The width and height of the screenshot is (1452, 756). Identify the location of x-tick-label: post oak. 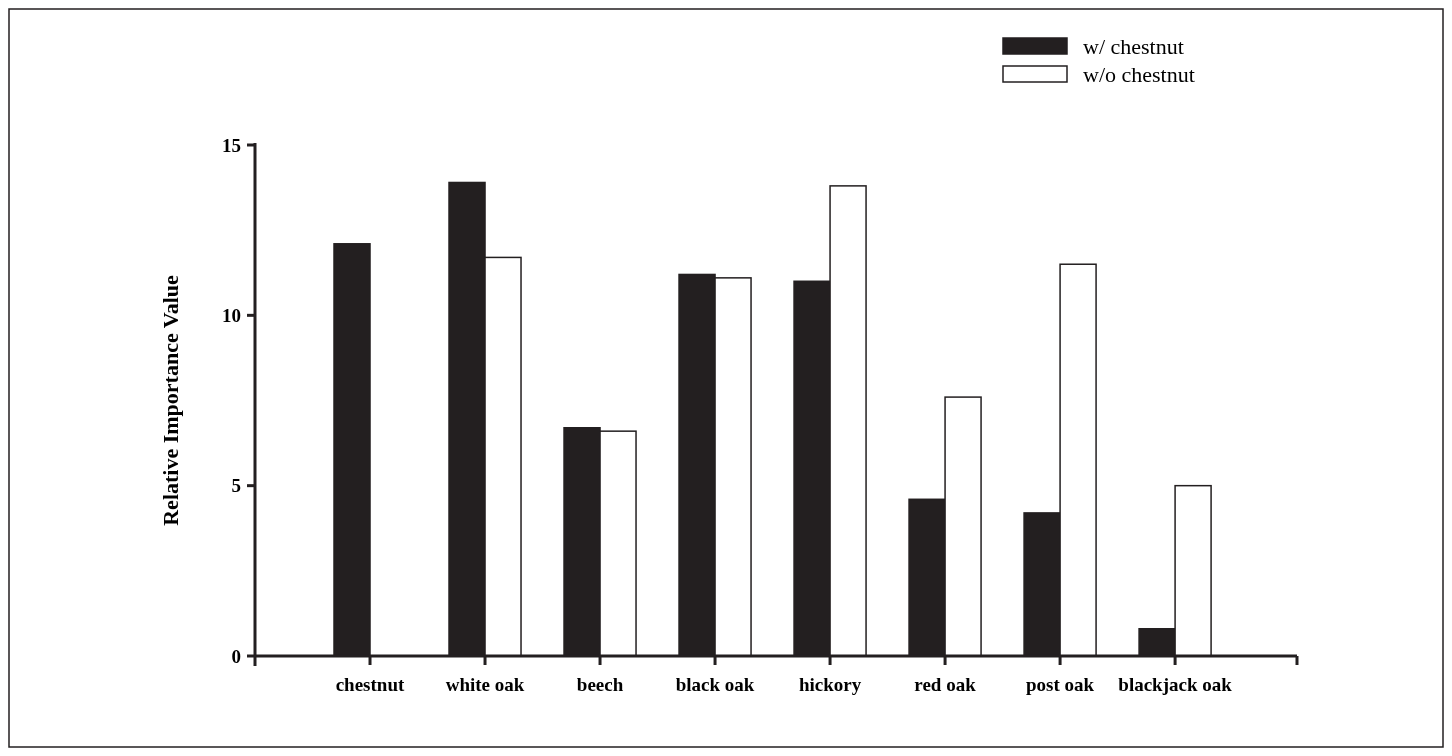
(1060, 684).